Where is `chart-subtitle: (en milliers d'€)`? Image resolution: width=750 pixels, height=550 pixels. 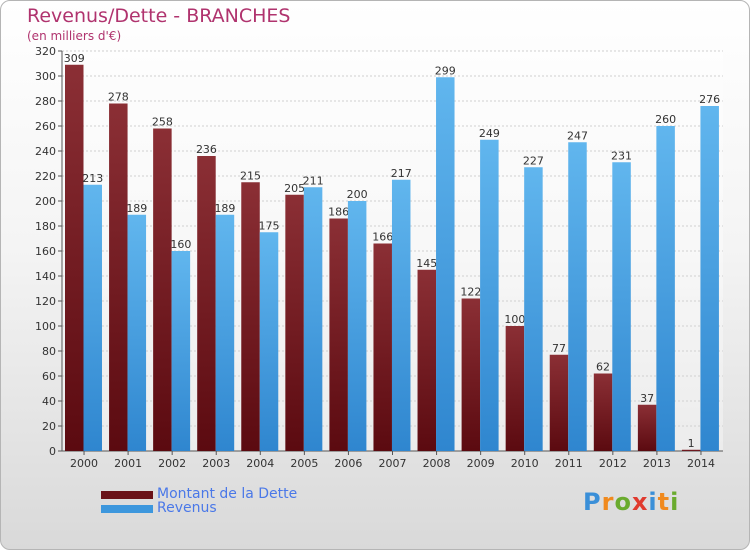 chart-subtitle: (en milliers d'€) is located at coordinates (74, 36).